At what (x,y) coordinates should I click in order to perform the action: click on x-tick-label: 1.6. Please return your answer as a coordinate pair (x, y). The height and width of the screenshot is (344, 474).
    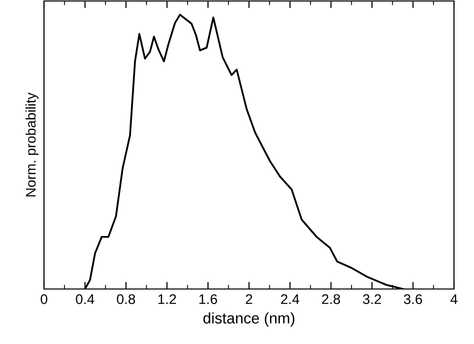
    Looking at the image, I should click on (208, 299).